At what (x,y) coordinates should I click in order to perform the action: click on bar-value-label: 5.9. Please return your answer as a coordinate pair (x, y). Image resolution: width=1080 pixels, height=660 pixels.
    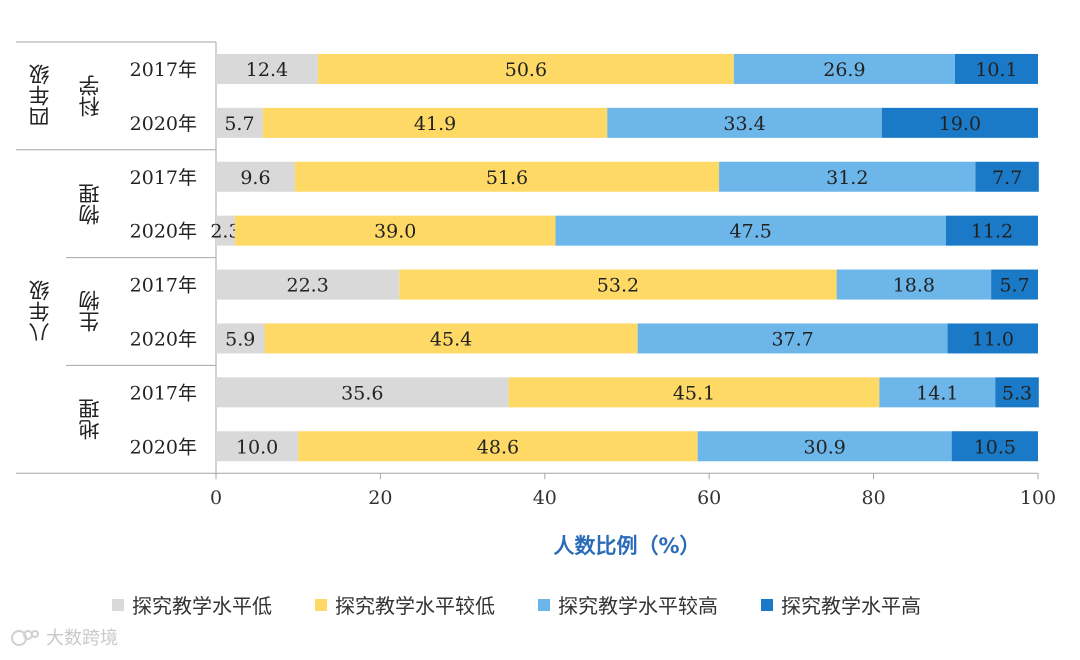
    Looking at the image, I should click on (240, 339).